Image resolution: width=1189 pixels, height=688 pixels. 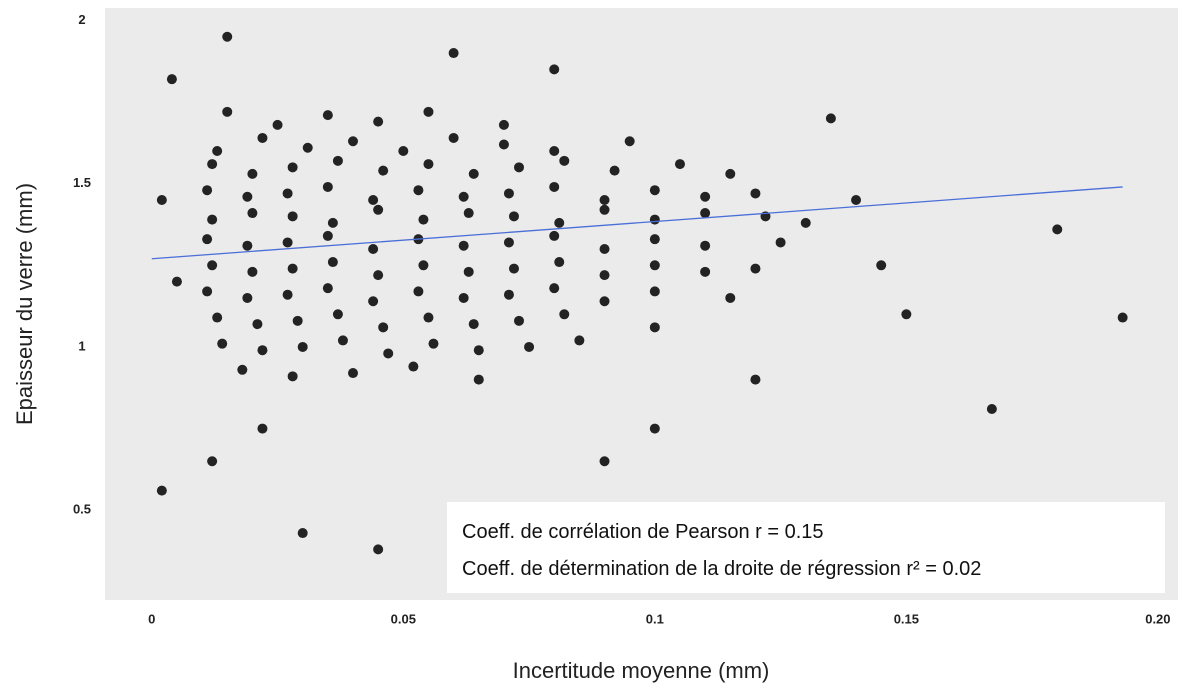 What do you see at coordinates (403, 618) in the screenshot?
I see `x-tick-label: 0.05` at bounding box center [403, 618].